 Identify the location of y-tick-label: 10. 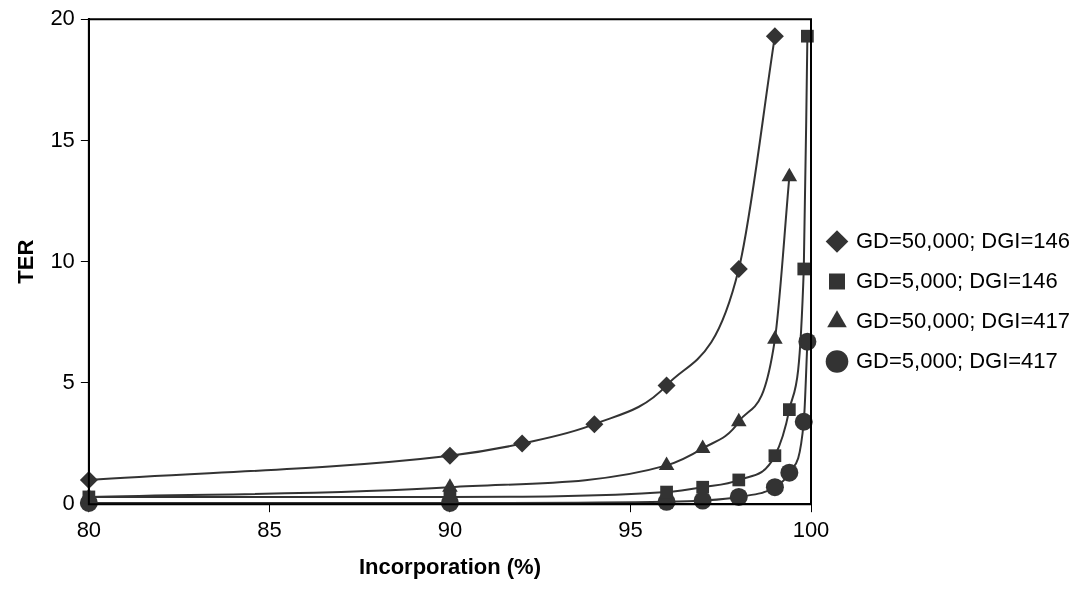
(62, 260).